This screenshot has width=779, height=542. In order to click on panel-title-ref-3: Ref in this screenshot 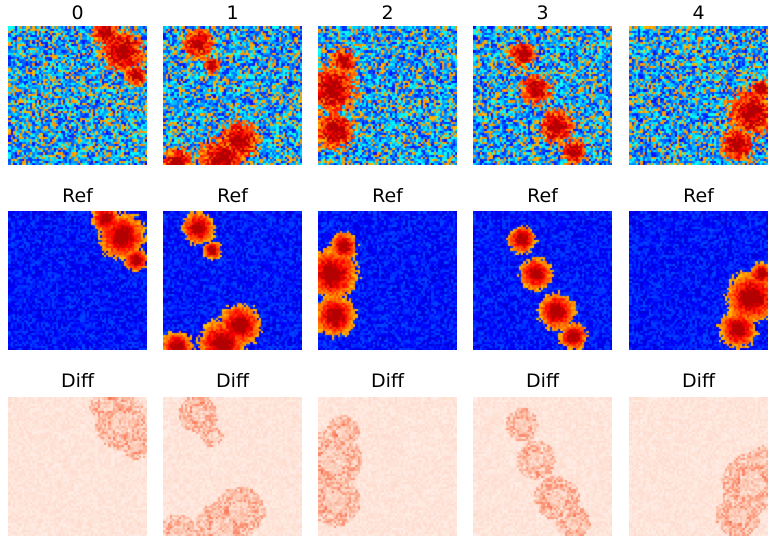, I will do `click(542, 196)`.